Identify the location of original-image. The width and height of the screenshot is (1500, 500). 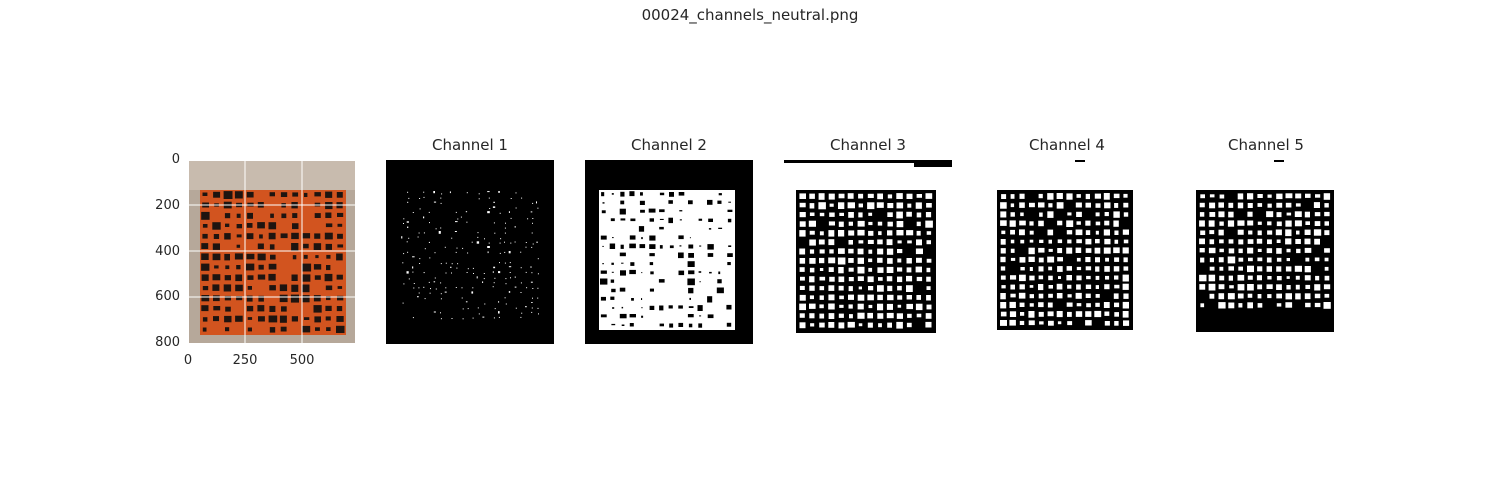
(272, 252).